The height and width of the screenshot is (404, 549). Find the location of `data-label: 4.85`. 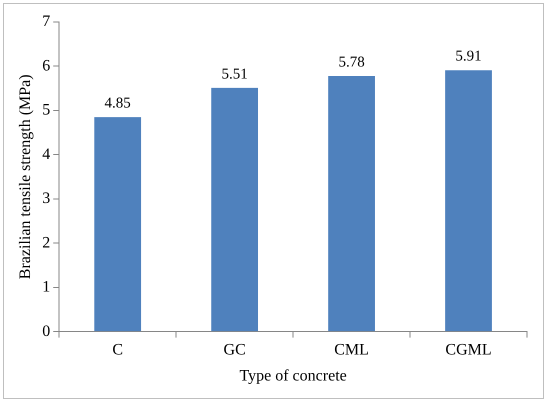

data-label: 4.85 is located at coordinates (117, 104).